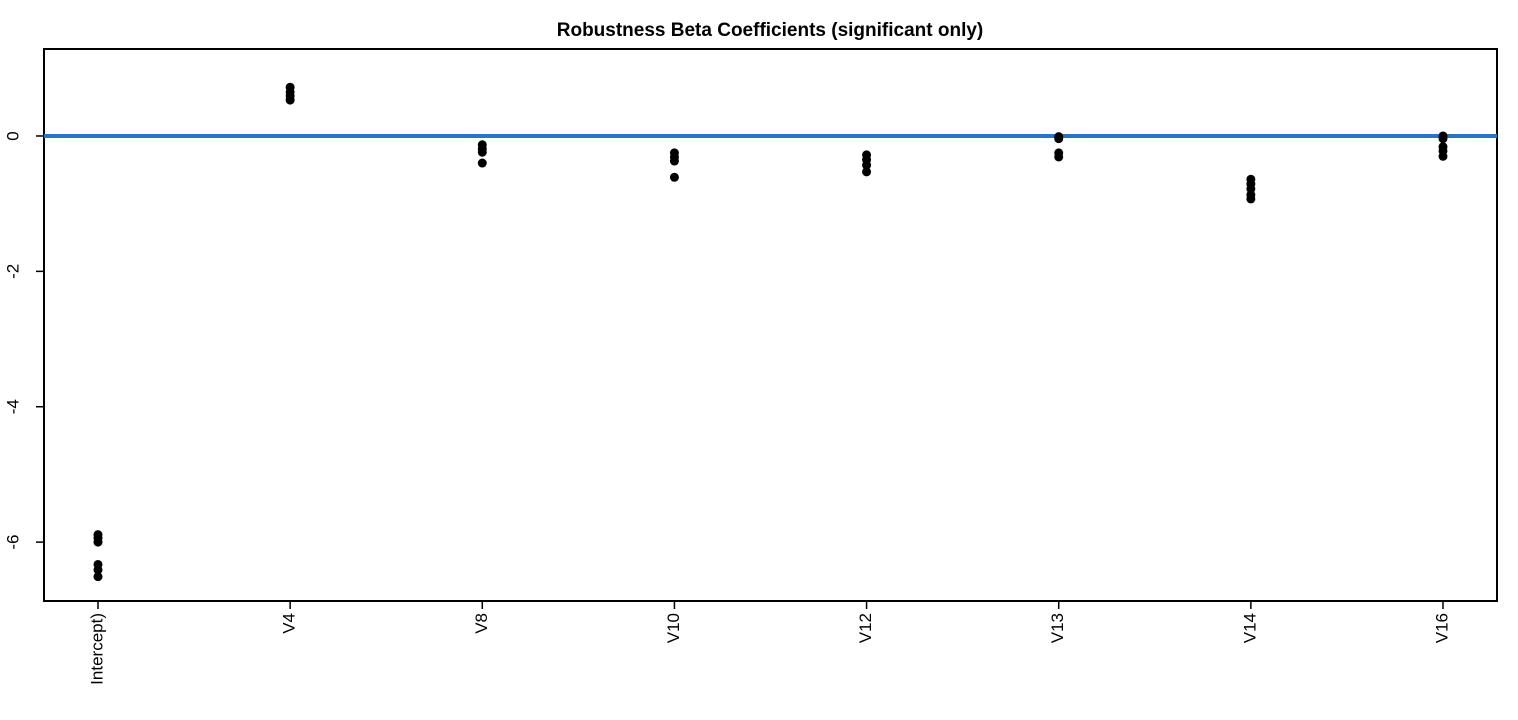 Image resolution: width=1518 pixels, height=720 pixels. What do you see at coordinates (289, 623) in the screenshot?
I see `x-tick-label: V4` at bounding box center [289, 623].